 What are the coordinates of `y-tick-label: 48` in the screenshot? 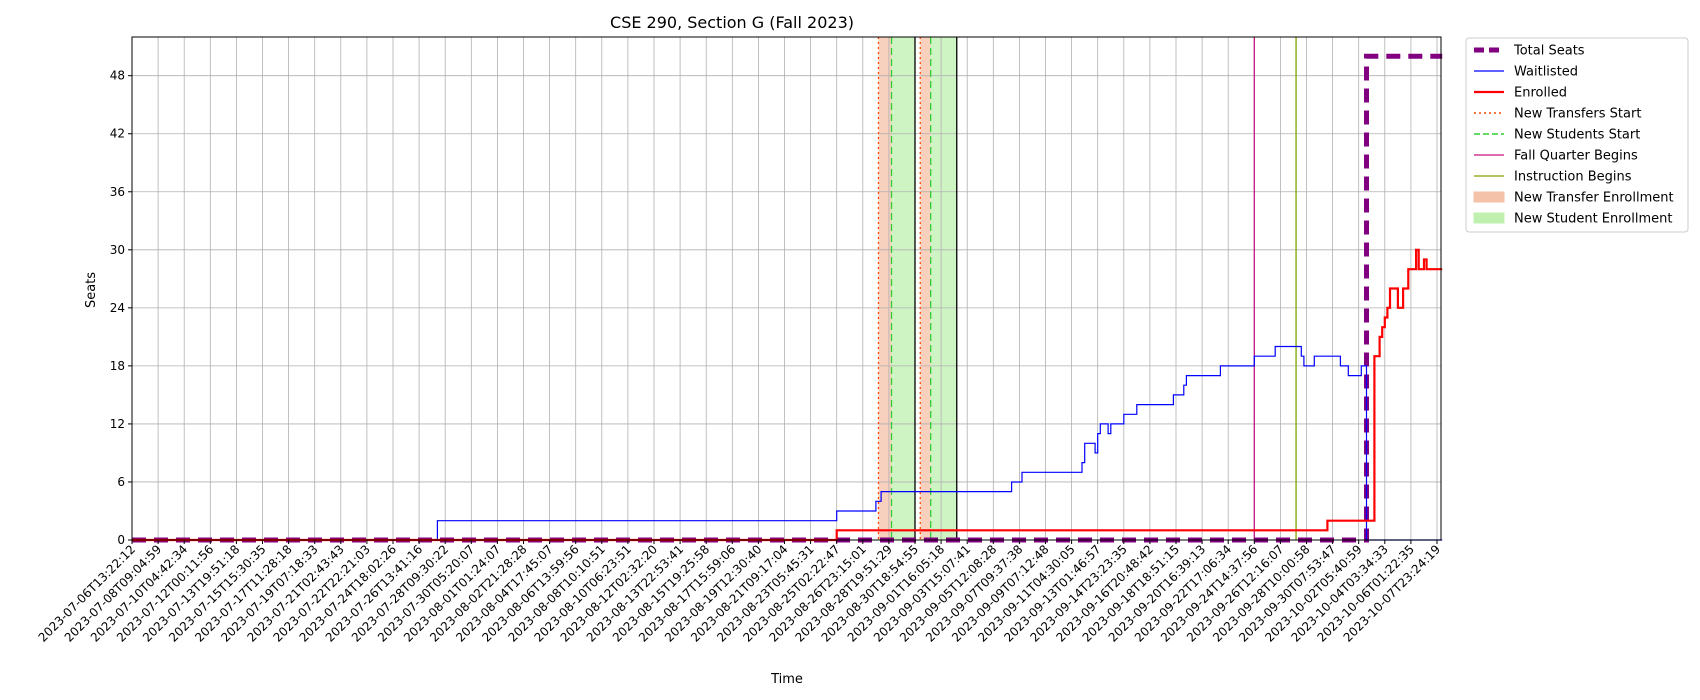 It's located at (117, 76).